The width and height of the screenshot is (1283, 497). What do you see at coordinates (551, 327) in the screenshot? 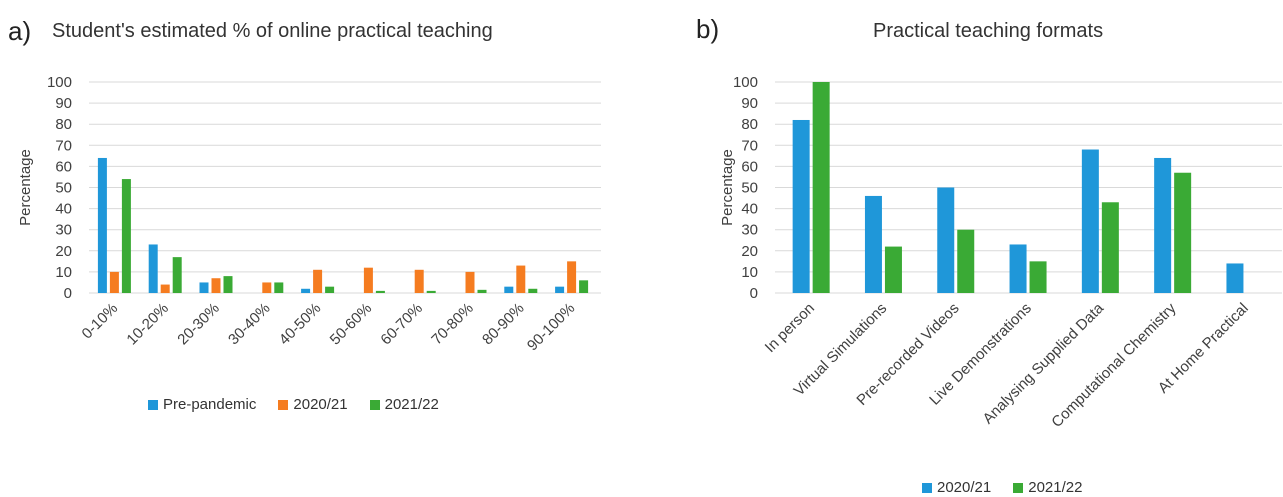
I see `chart-a-category-label: 90-100%` at bounding box center [551, 327].